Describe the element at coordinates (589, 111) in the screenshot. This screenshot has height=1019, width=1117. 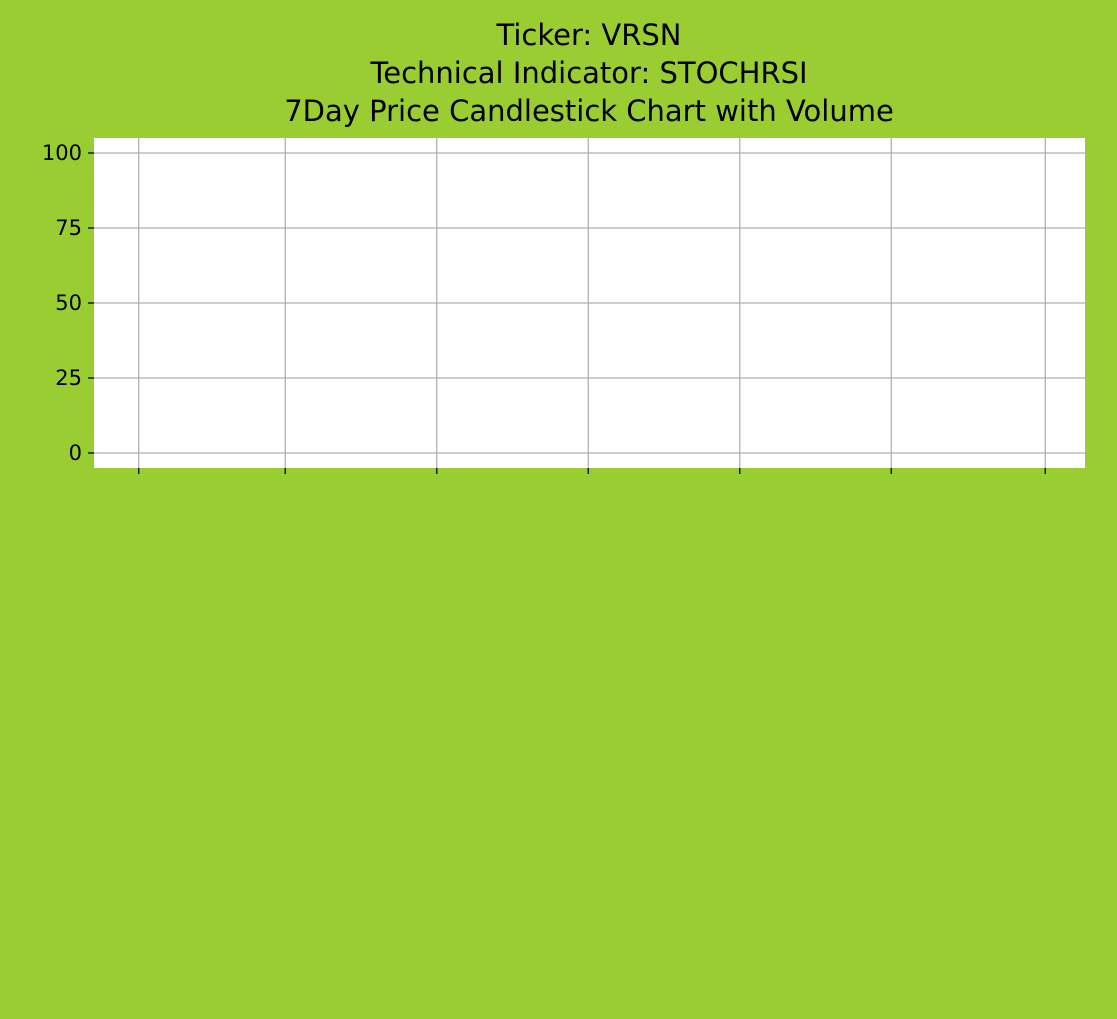
I see `title-line-3: 7Day Price Candlestick Chart with Volume` at that location.